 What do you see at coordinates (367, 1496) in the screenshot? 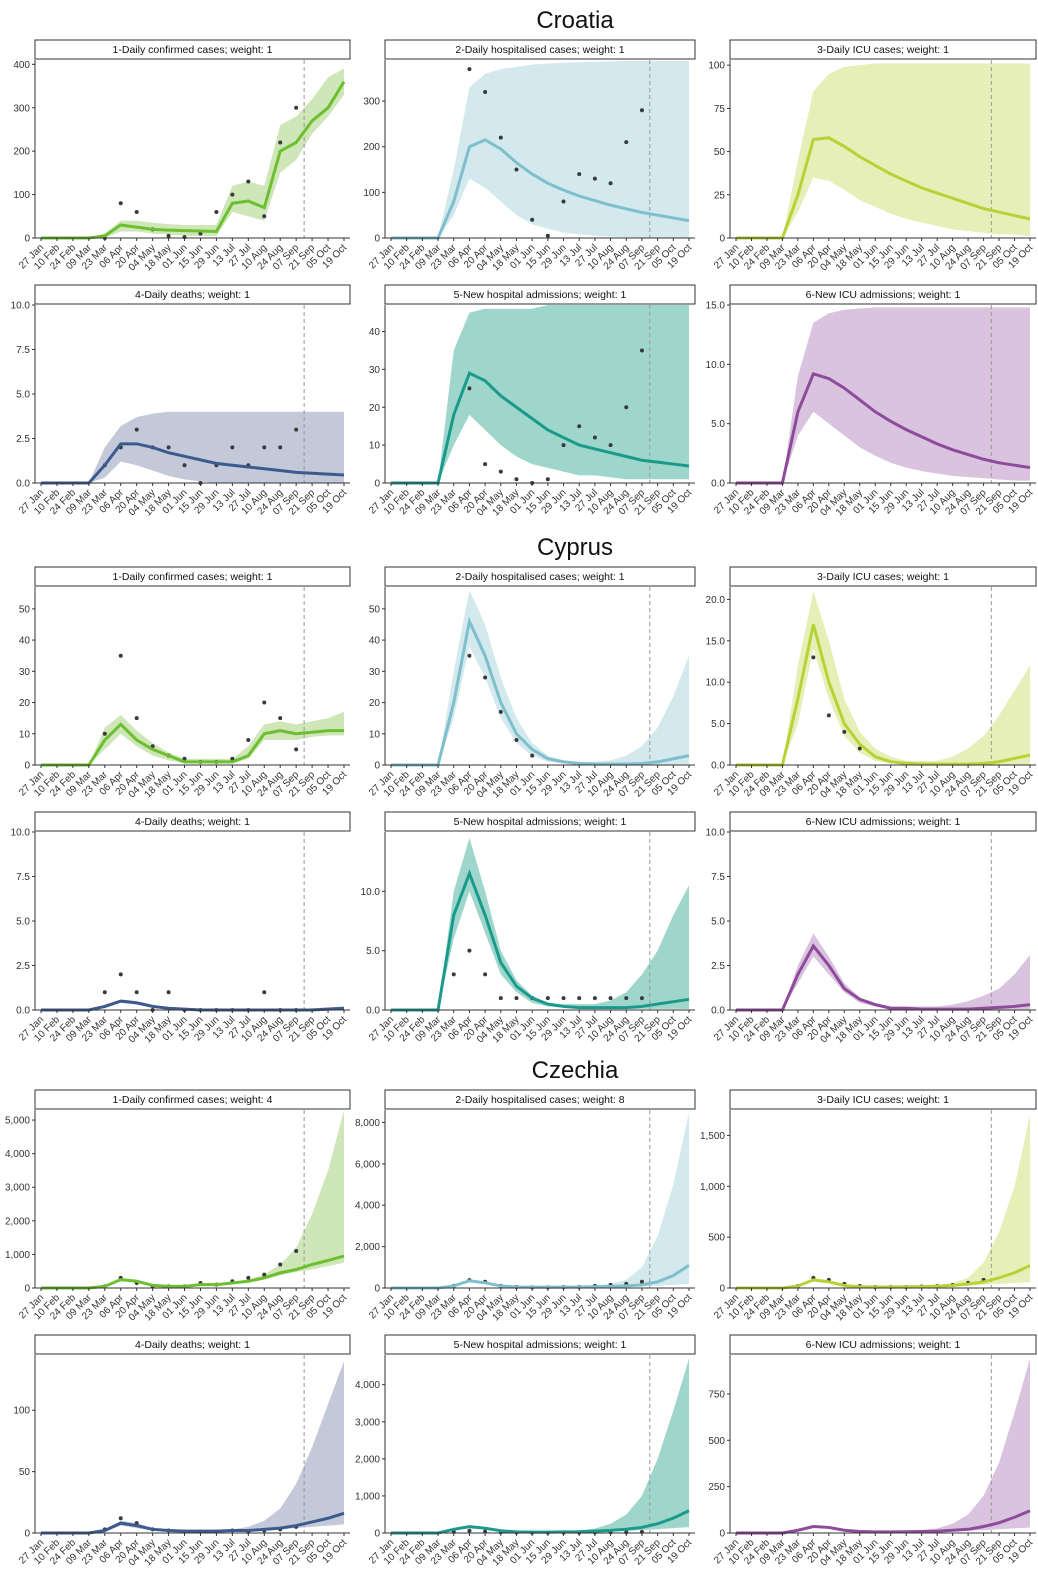
I see `y-tick-label: 1,000` at bounding box center [367, 1496].